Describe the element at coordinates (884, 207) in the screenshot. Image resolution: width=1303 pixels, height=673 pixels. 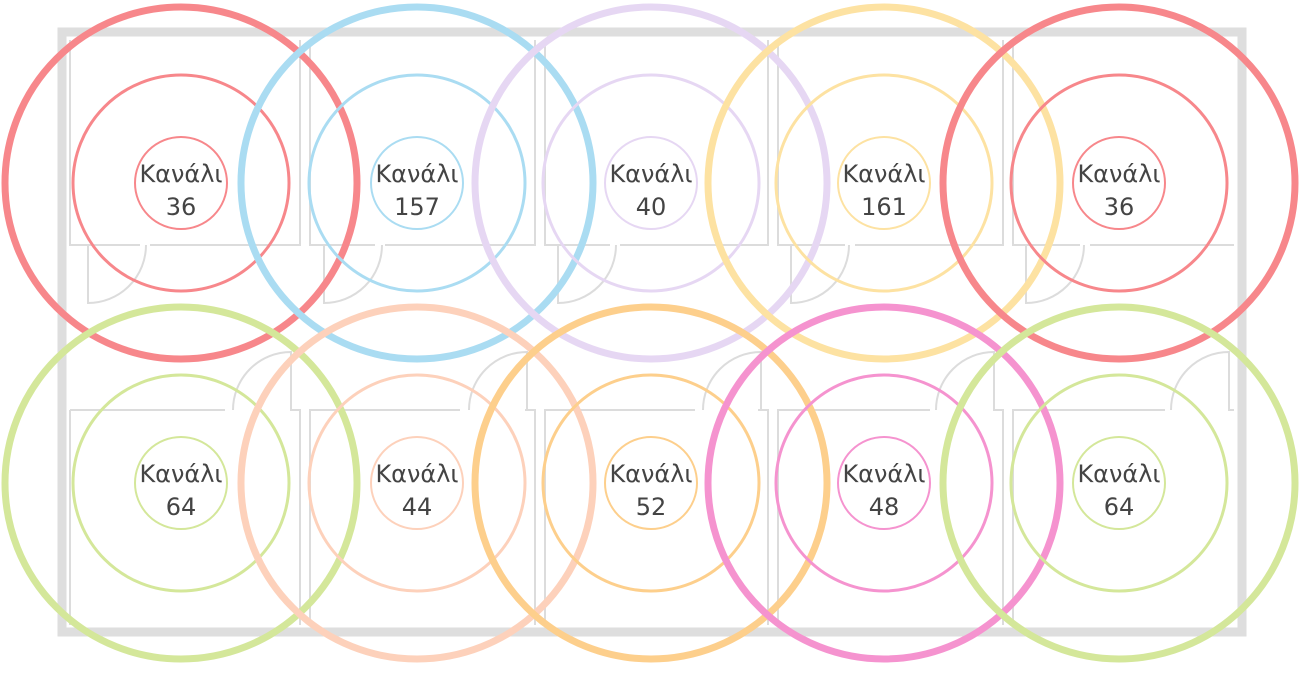
I see `channel-number: 161` at that location.